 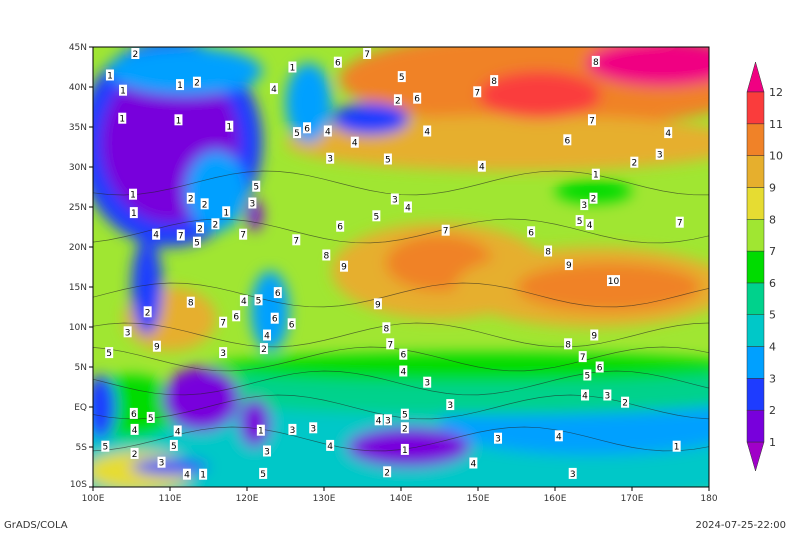 I want to click on colorbar-label: 11, so click(x=776, y=124).